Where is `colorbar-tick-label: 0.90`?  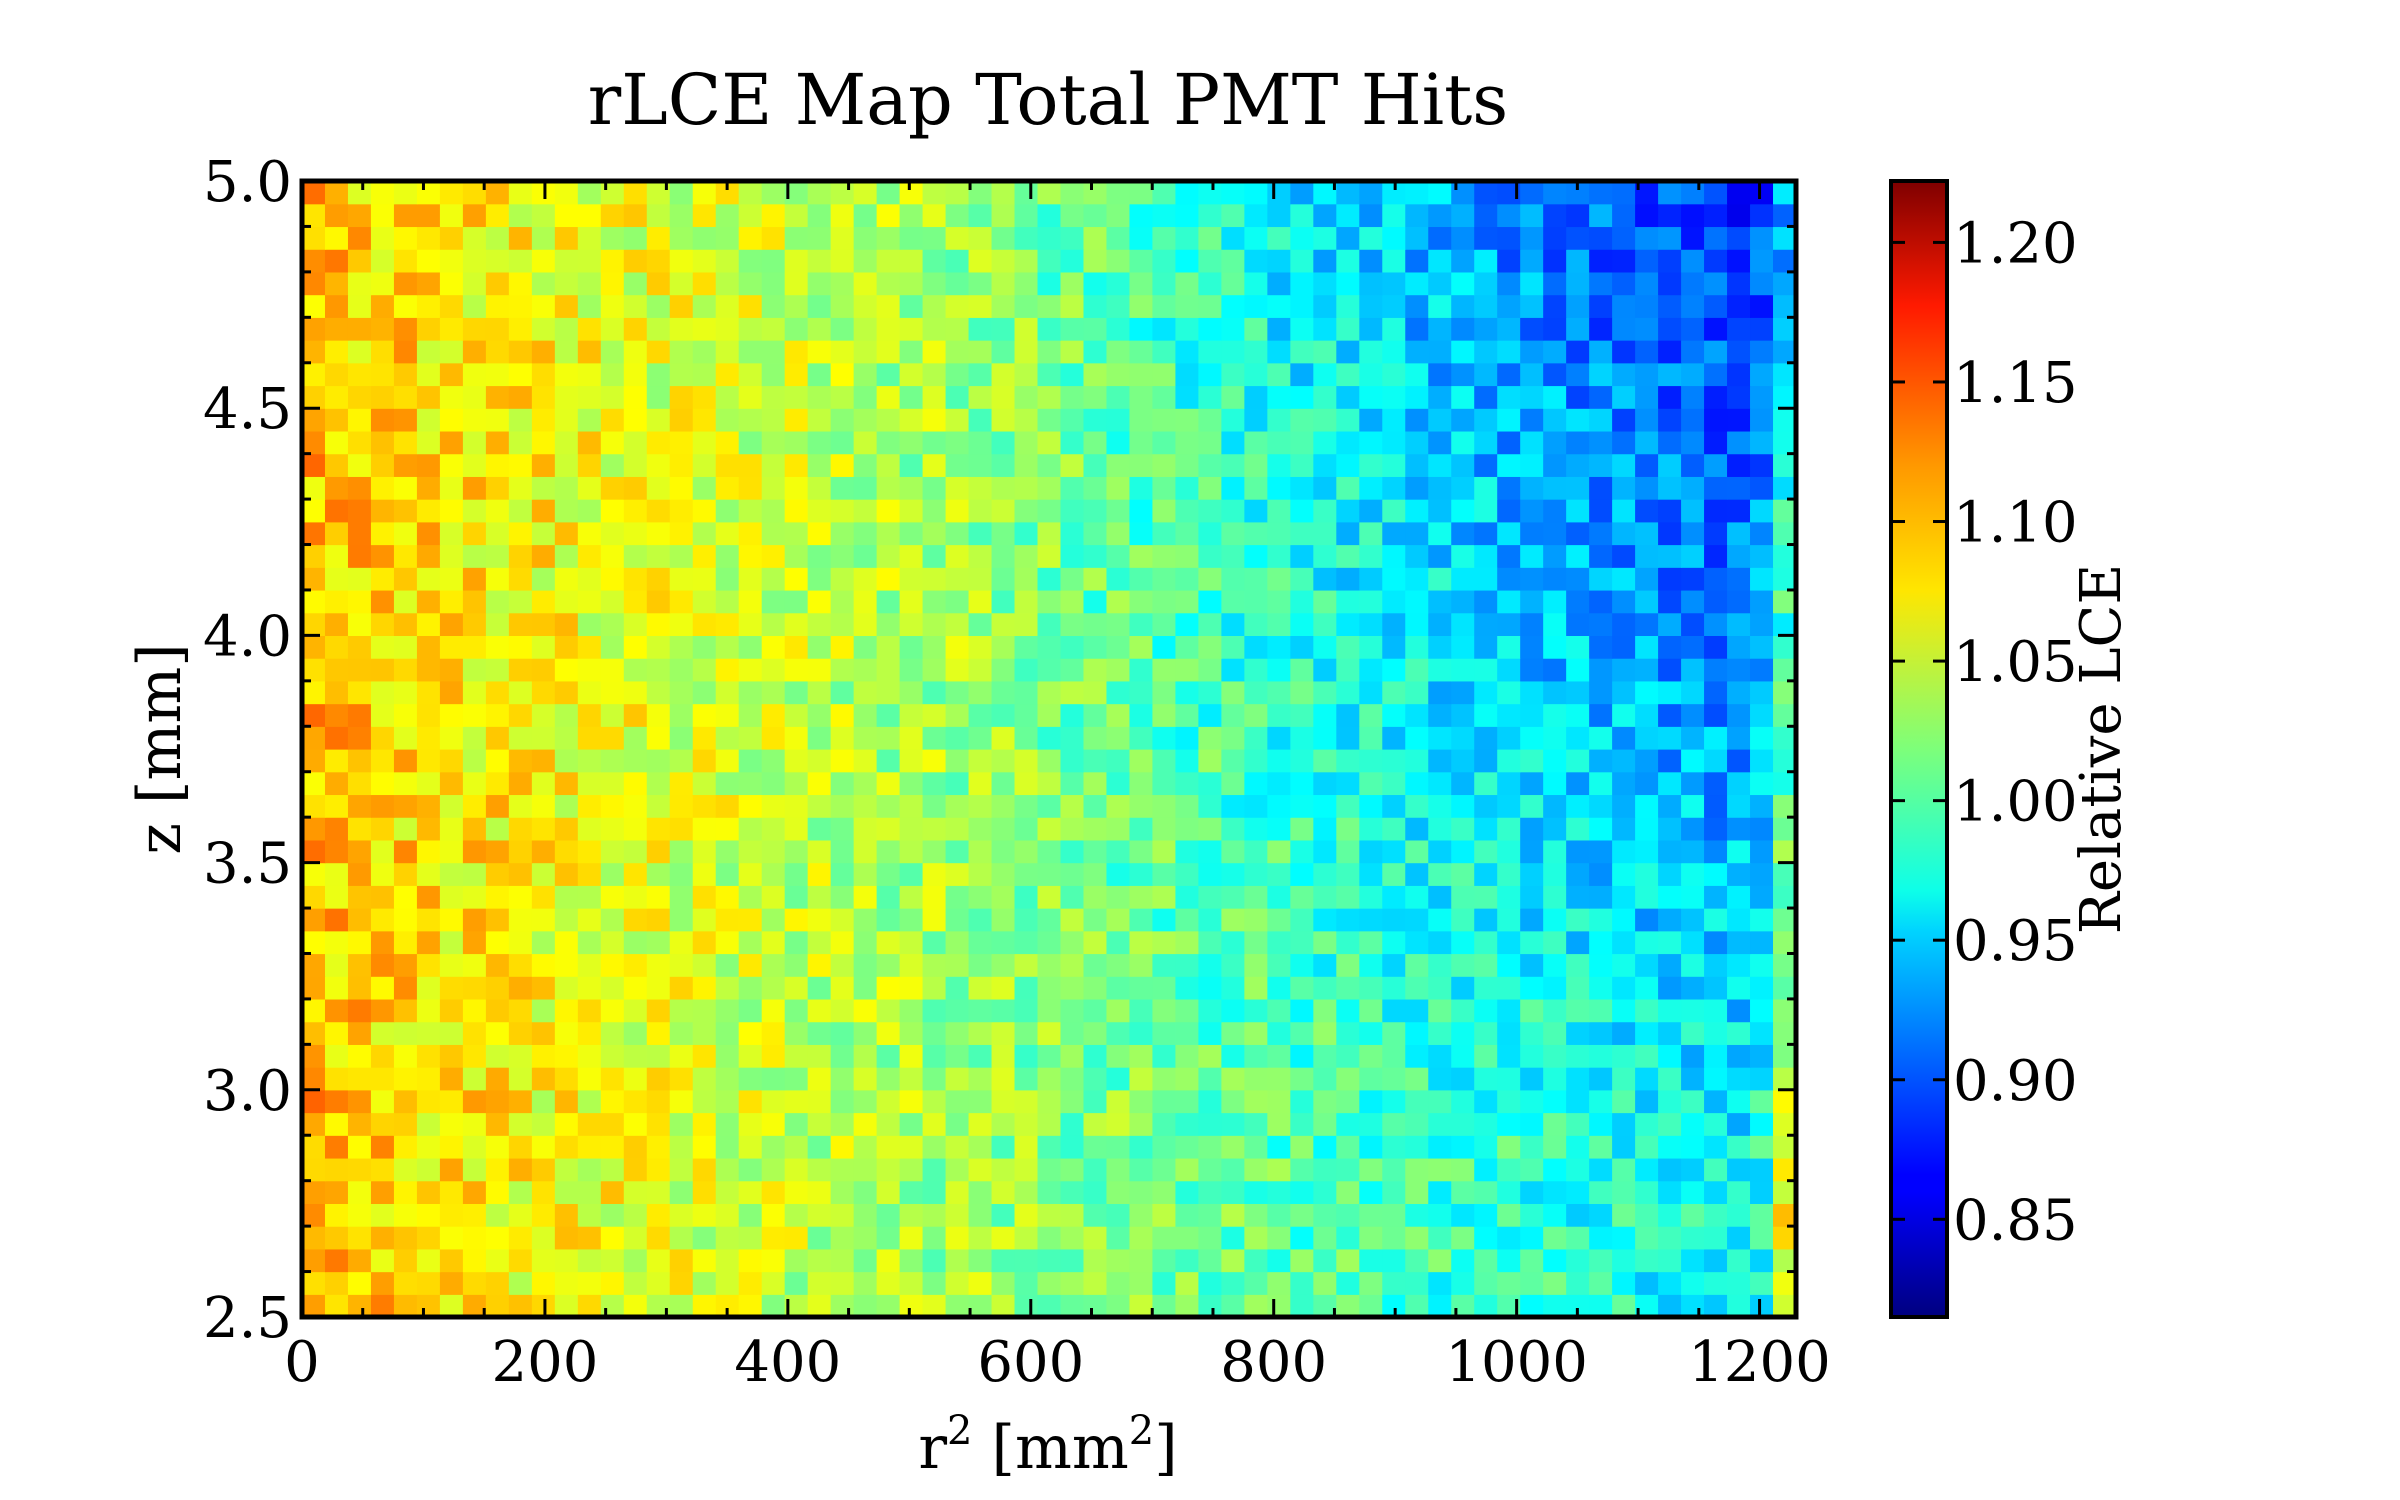 colorbar-tick-label: 0.90 is located at coordinates (2015, 1081).